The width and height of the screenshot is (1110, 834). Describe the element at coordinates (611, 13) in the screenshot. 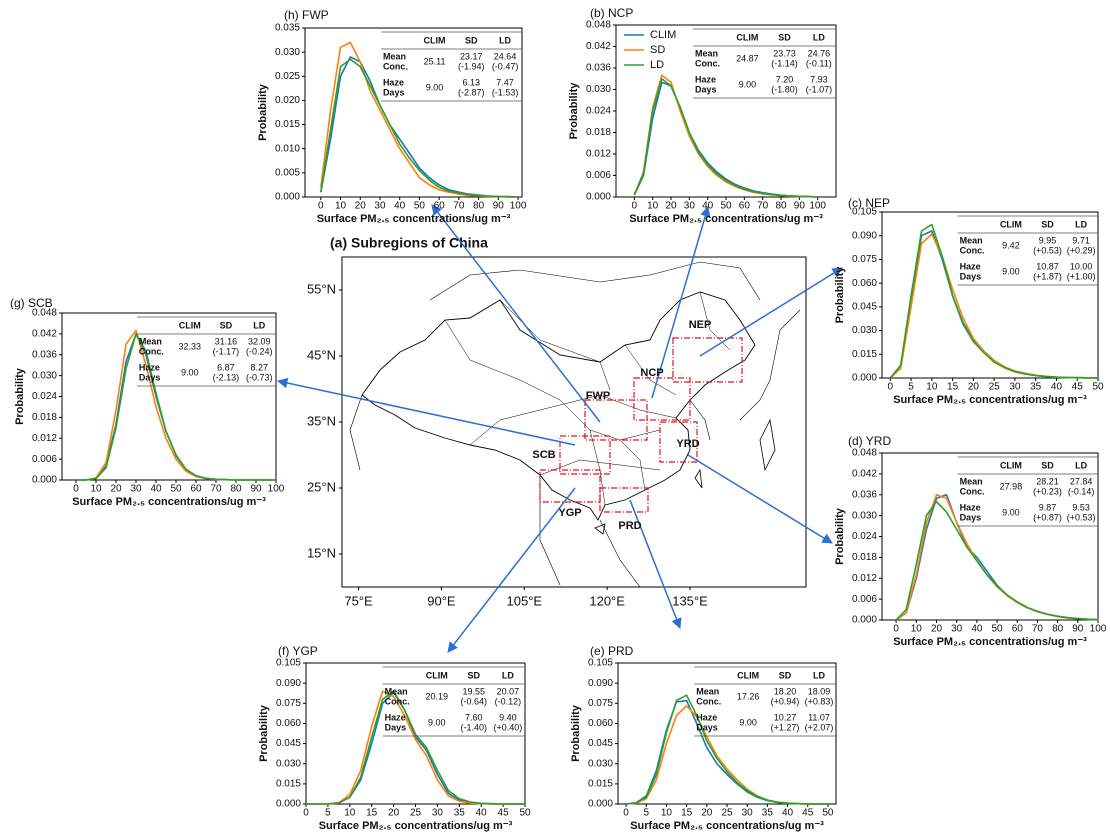

I see `chart-title: (b) NCP` at that location.